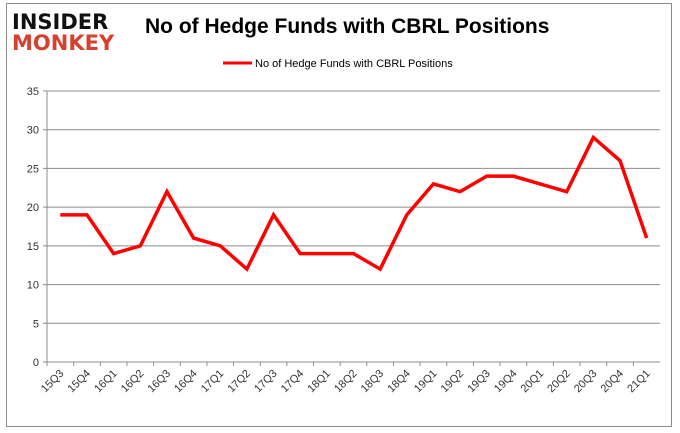  Describe the element at coordinates (80, 382) in the screenshot. I see `x-tick-label: 15Q4` at that location.